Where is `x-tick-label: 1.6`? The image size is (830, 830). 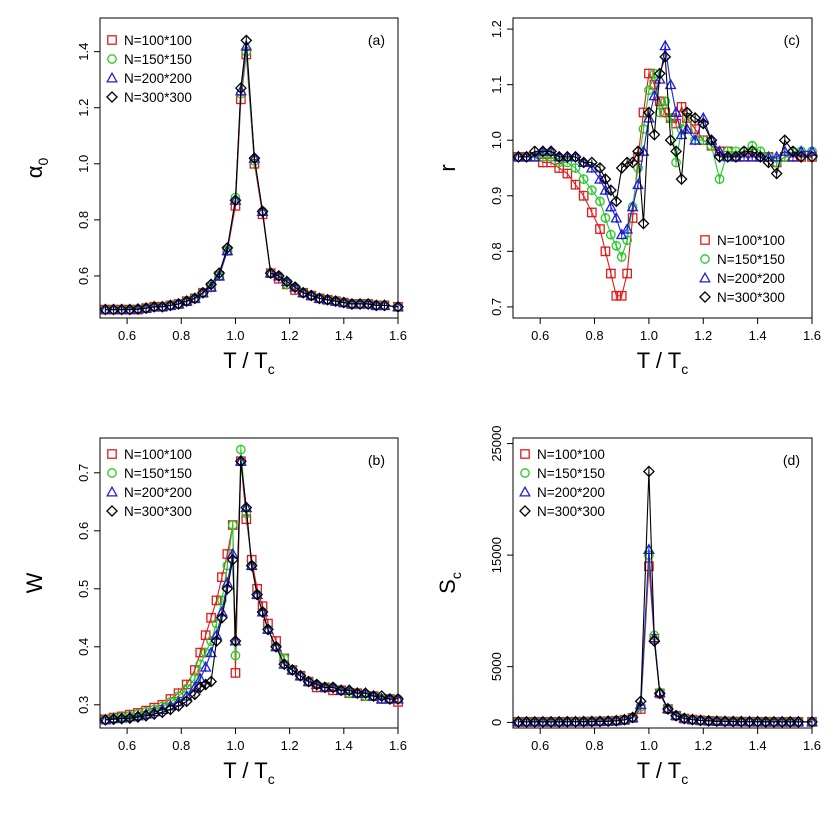 x-tick-label: 1.6 is located at coordinates (812, 335).